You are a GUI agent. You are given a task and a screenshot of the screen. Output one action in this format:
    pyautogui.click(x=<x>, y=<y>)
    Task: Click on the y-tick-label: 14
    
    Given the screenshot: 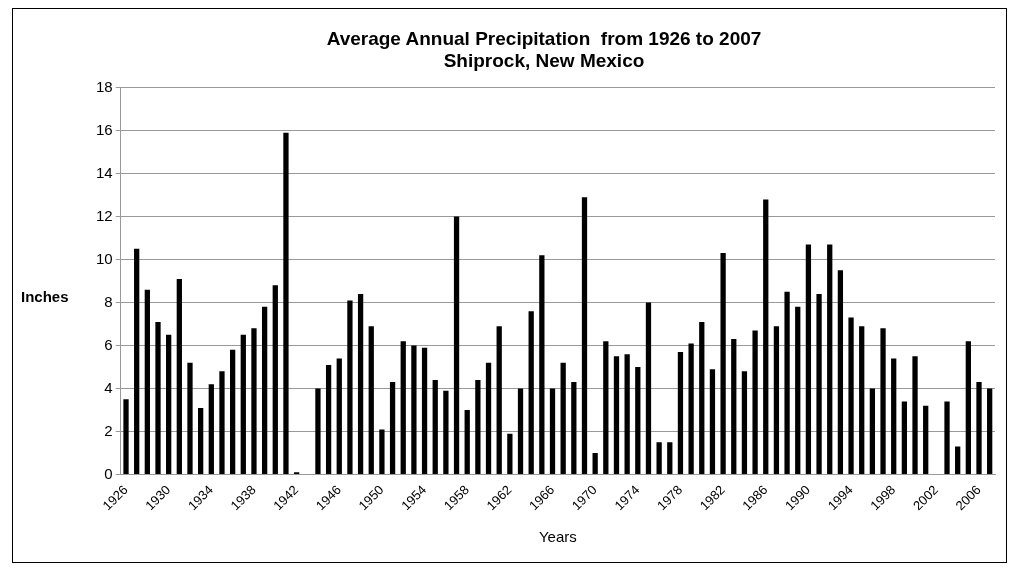 What is the action you would take?
    pyautogui.click(x=104, y=172)
    